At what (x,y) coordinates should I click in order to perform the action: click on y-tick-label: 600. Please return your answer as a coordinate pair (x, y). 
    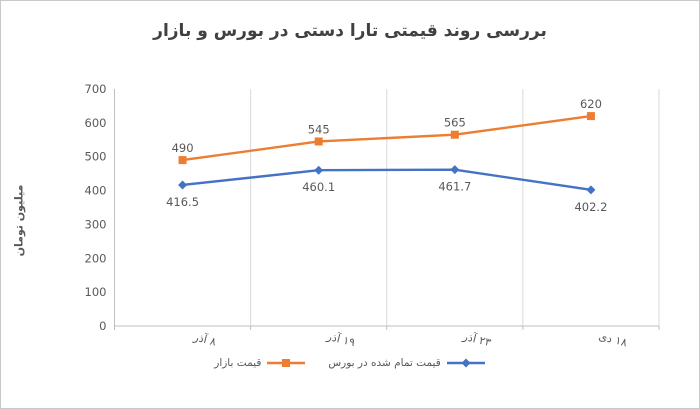
    Looking at the image, I should click on (96, 123).